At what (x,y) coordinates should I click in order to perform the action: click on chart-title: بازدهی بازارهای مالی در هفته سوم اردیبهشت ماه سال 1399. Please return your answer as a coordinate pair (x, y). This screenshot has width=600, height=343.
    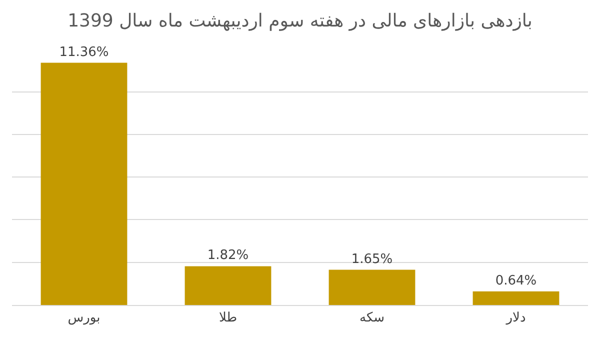
    Looking at the image, I should click on (300, 21).